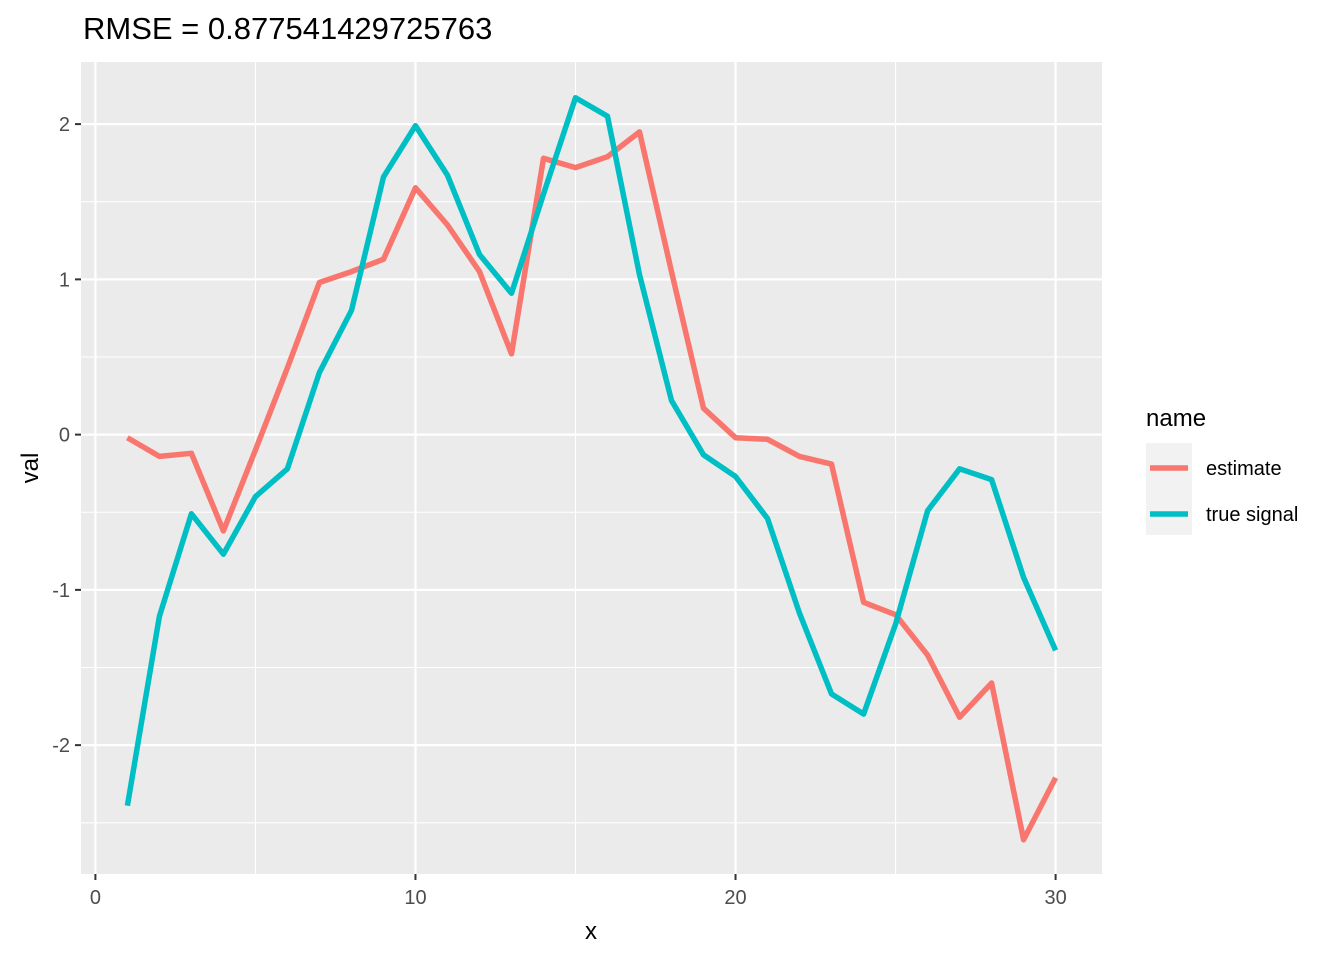  What do you see at coordinates (30, 468) in the screenshot?
I see `y-axis-title: val` at bounding box center [30, 468].